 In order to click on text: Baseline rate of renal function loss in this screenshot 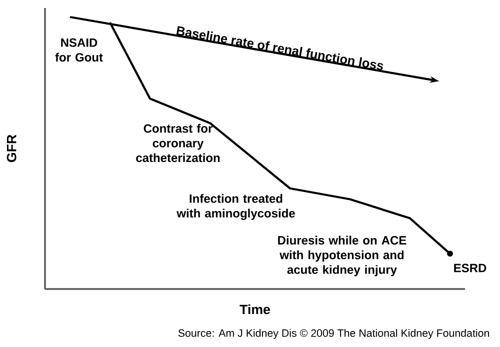, I will do `click(280, 48)`.